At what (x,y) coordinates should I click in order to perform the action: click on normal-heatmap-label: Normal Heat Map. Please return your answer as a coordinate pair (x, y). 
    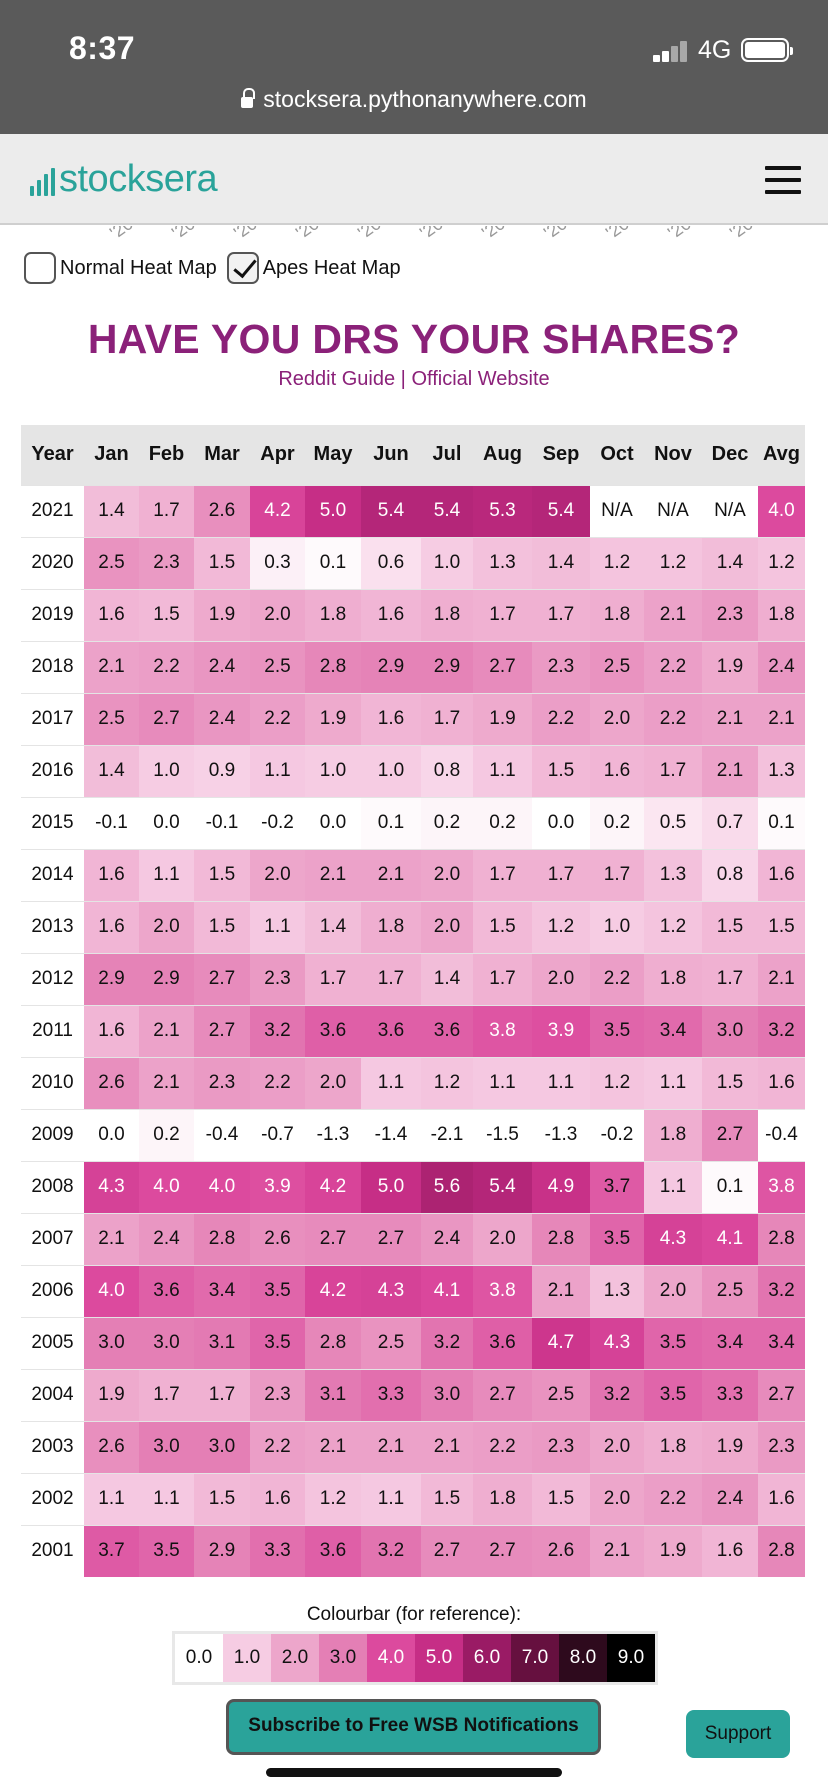
    Looking at the image, I should click on (138, 267).